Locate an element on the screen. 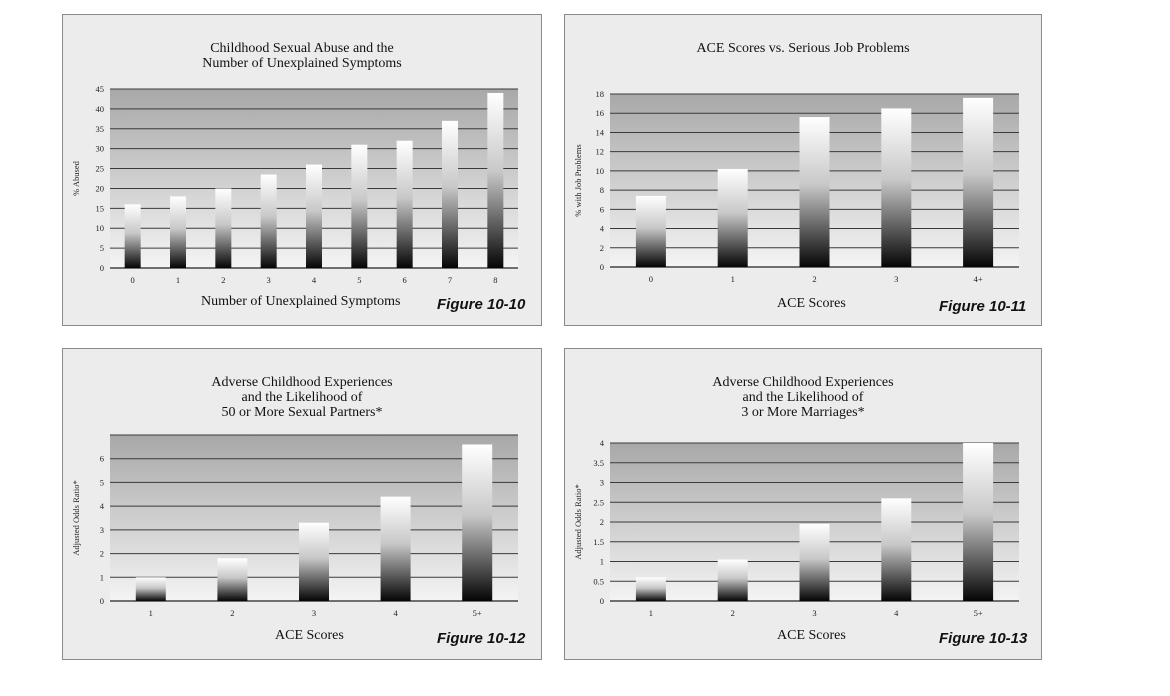 This screenshot has width=1170, height=696. x-axis-label: Number of Unexplained Symptoms is located at coordinates (301, 301).